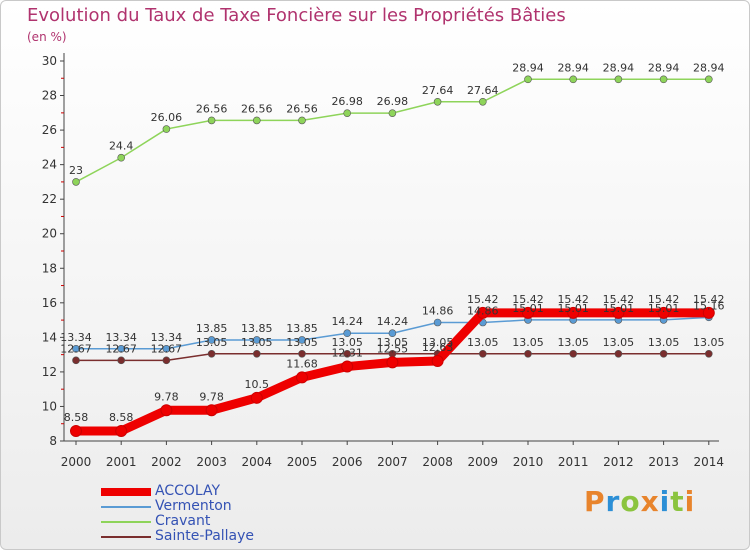  Describe the element at coordinates (573, 462) in the screenshot. I see `x-tick-label: 2011` at that location.